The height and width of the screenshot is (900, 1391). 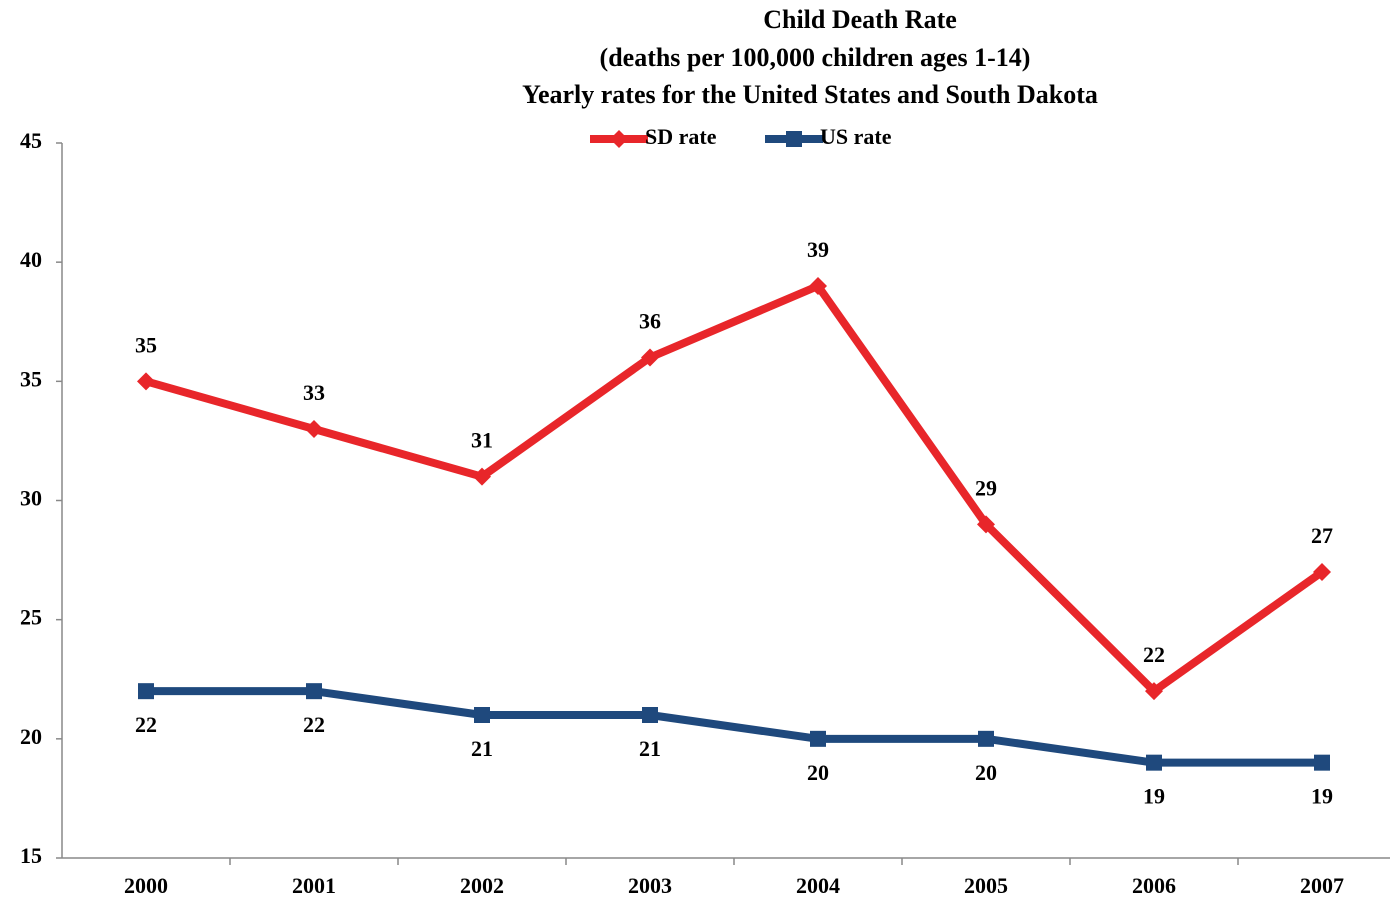 What do you see at coordinates (986, 487) in the screenshot?
I see `data-label: 29` at bounding box center [986, 487].